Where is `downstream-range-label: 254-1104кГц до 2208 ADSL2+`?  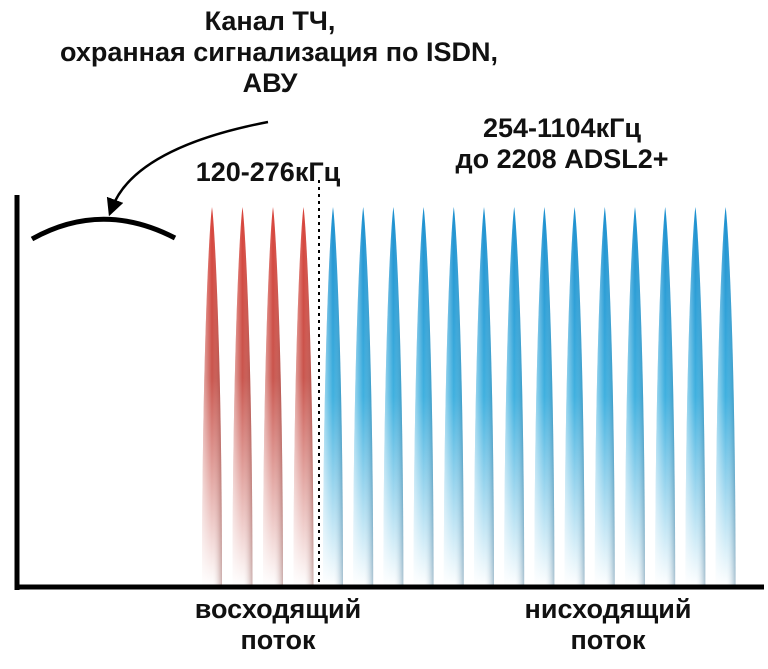 downstream-range-label: 254-1104кГц до 2208 ADSL2+ is located at coordinates (562, 144).